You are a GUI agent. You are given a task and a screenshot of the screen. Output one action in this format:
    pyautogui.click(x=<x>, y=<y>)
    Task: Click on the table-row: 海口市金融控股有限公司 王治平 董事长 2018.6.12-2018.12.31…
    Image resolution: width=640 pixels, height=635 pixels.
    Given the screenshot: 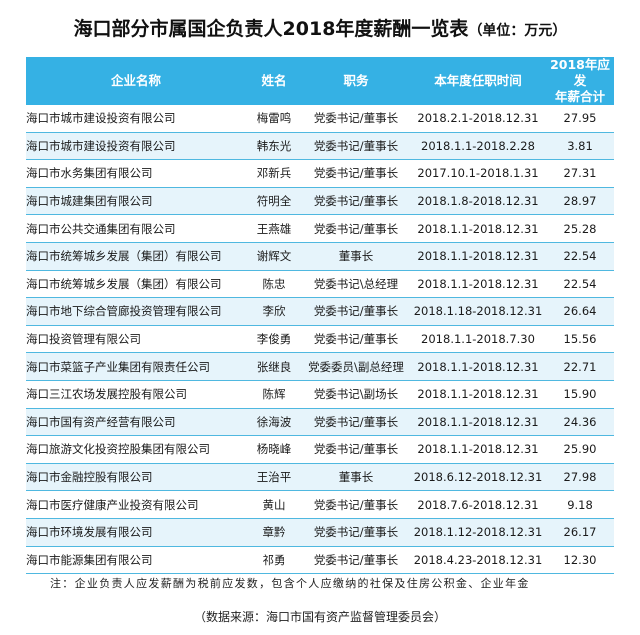 What is the action you would take?
    pyautogui.click(x=320, y=477)
    